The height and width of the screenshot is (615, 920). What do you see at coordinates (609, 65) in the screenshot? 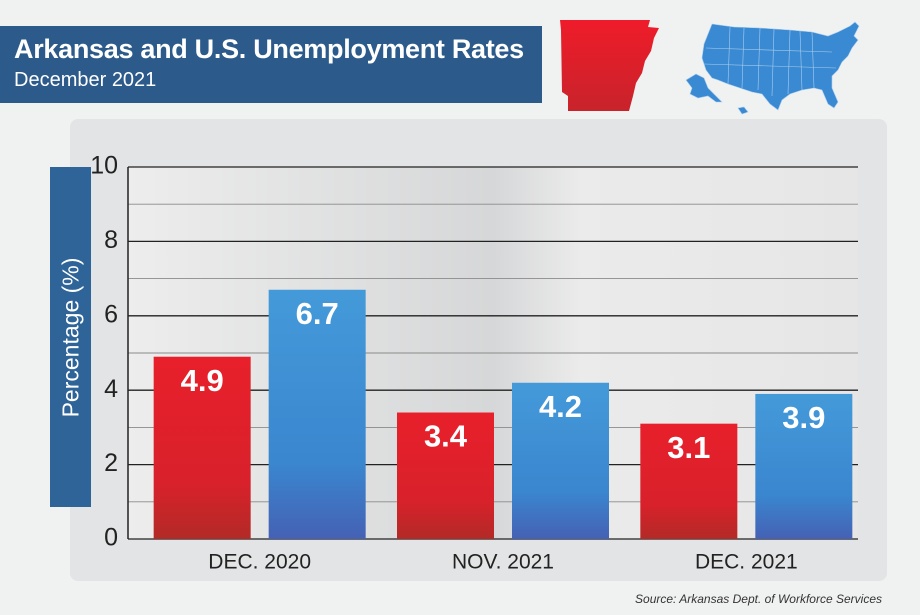
I see `arkansas-map-icon` at bounding box center [609, 65].